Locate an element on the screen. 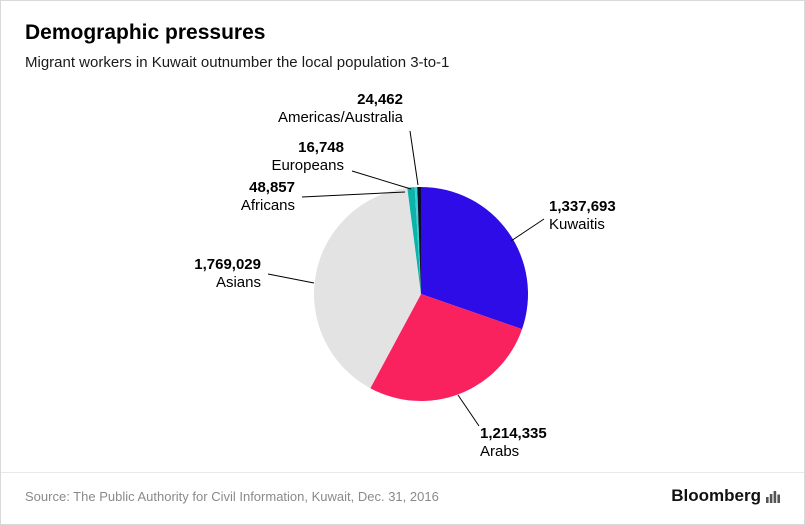  pie-label-arabs-value: 1,214,335 is located at coordinates (513, 433).